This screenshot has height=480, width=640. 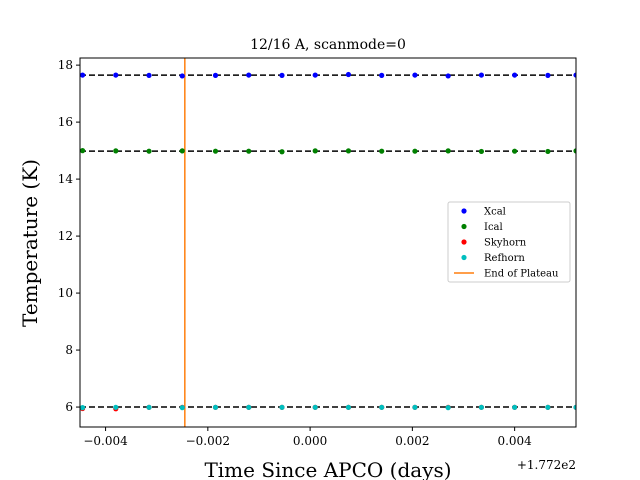 I want to click on x-tick-label: 0.004, so click(x=514, y=441).